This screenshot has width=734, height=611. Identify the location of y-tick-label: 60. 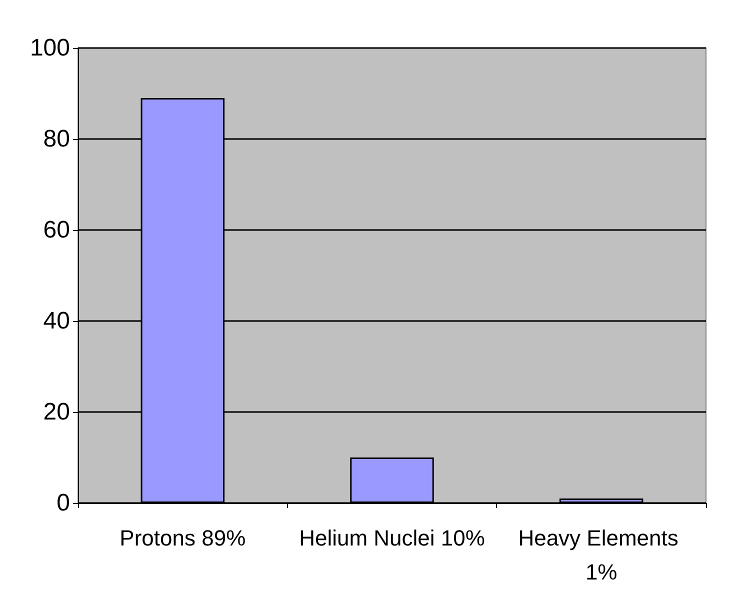
(56, 230).